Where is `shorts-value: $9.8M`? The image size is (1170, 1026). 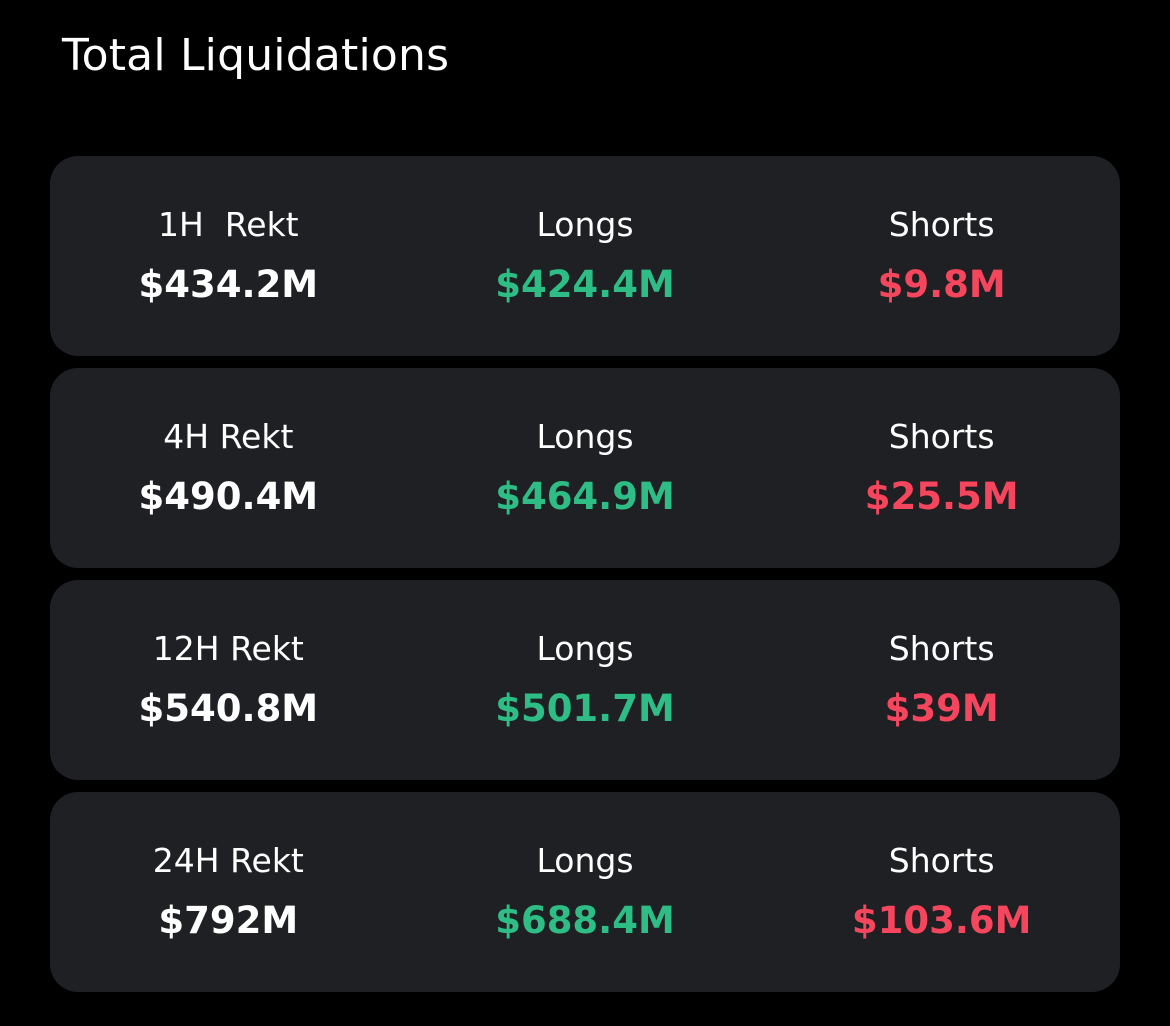
shorts-value: $9.8M is located at coordinates (941, 284).